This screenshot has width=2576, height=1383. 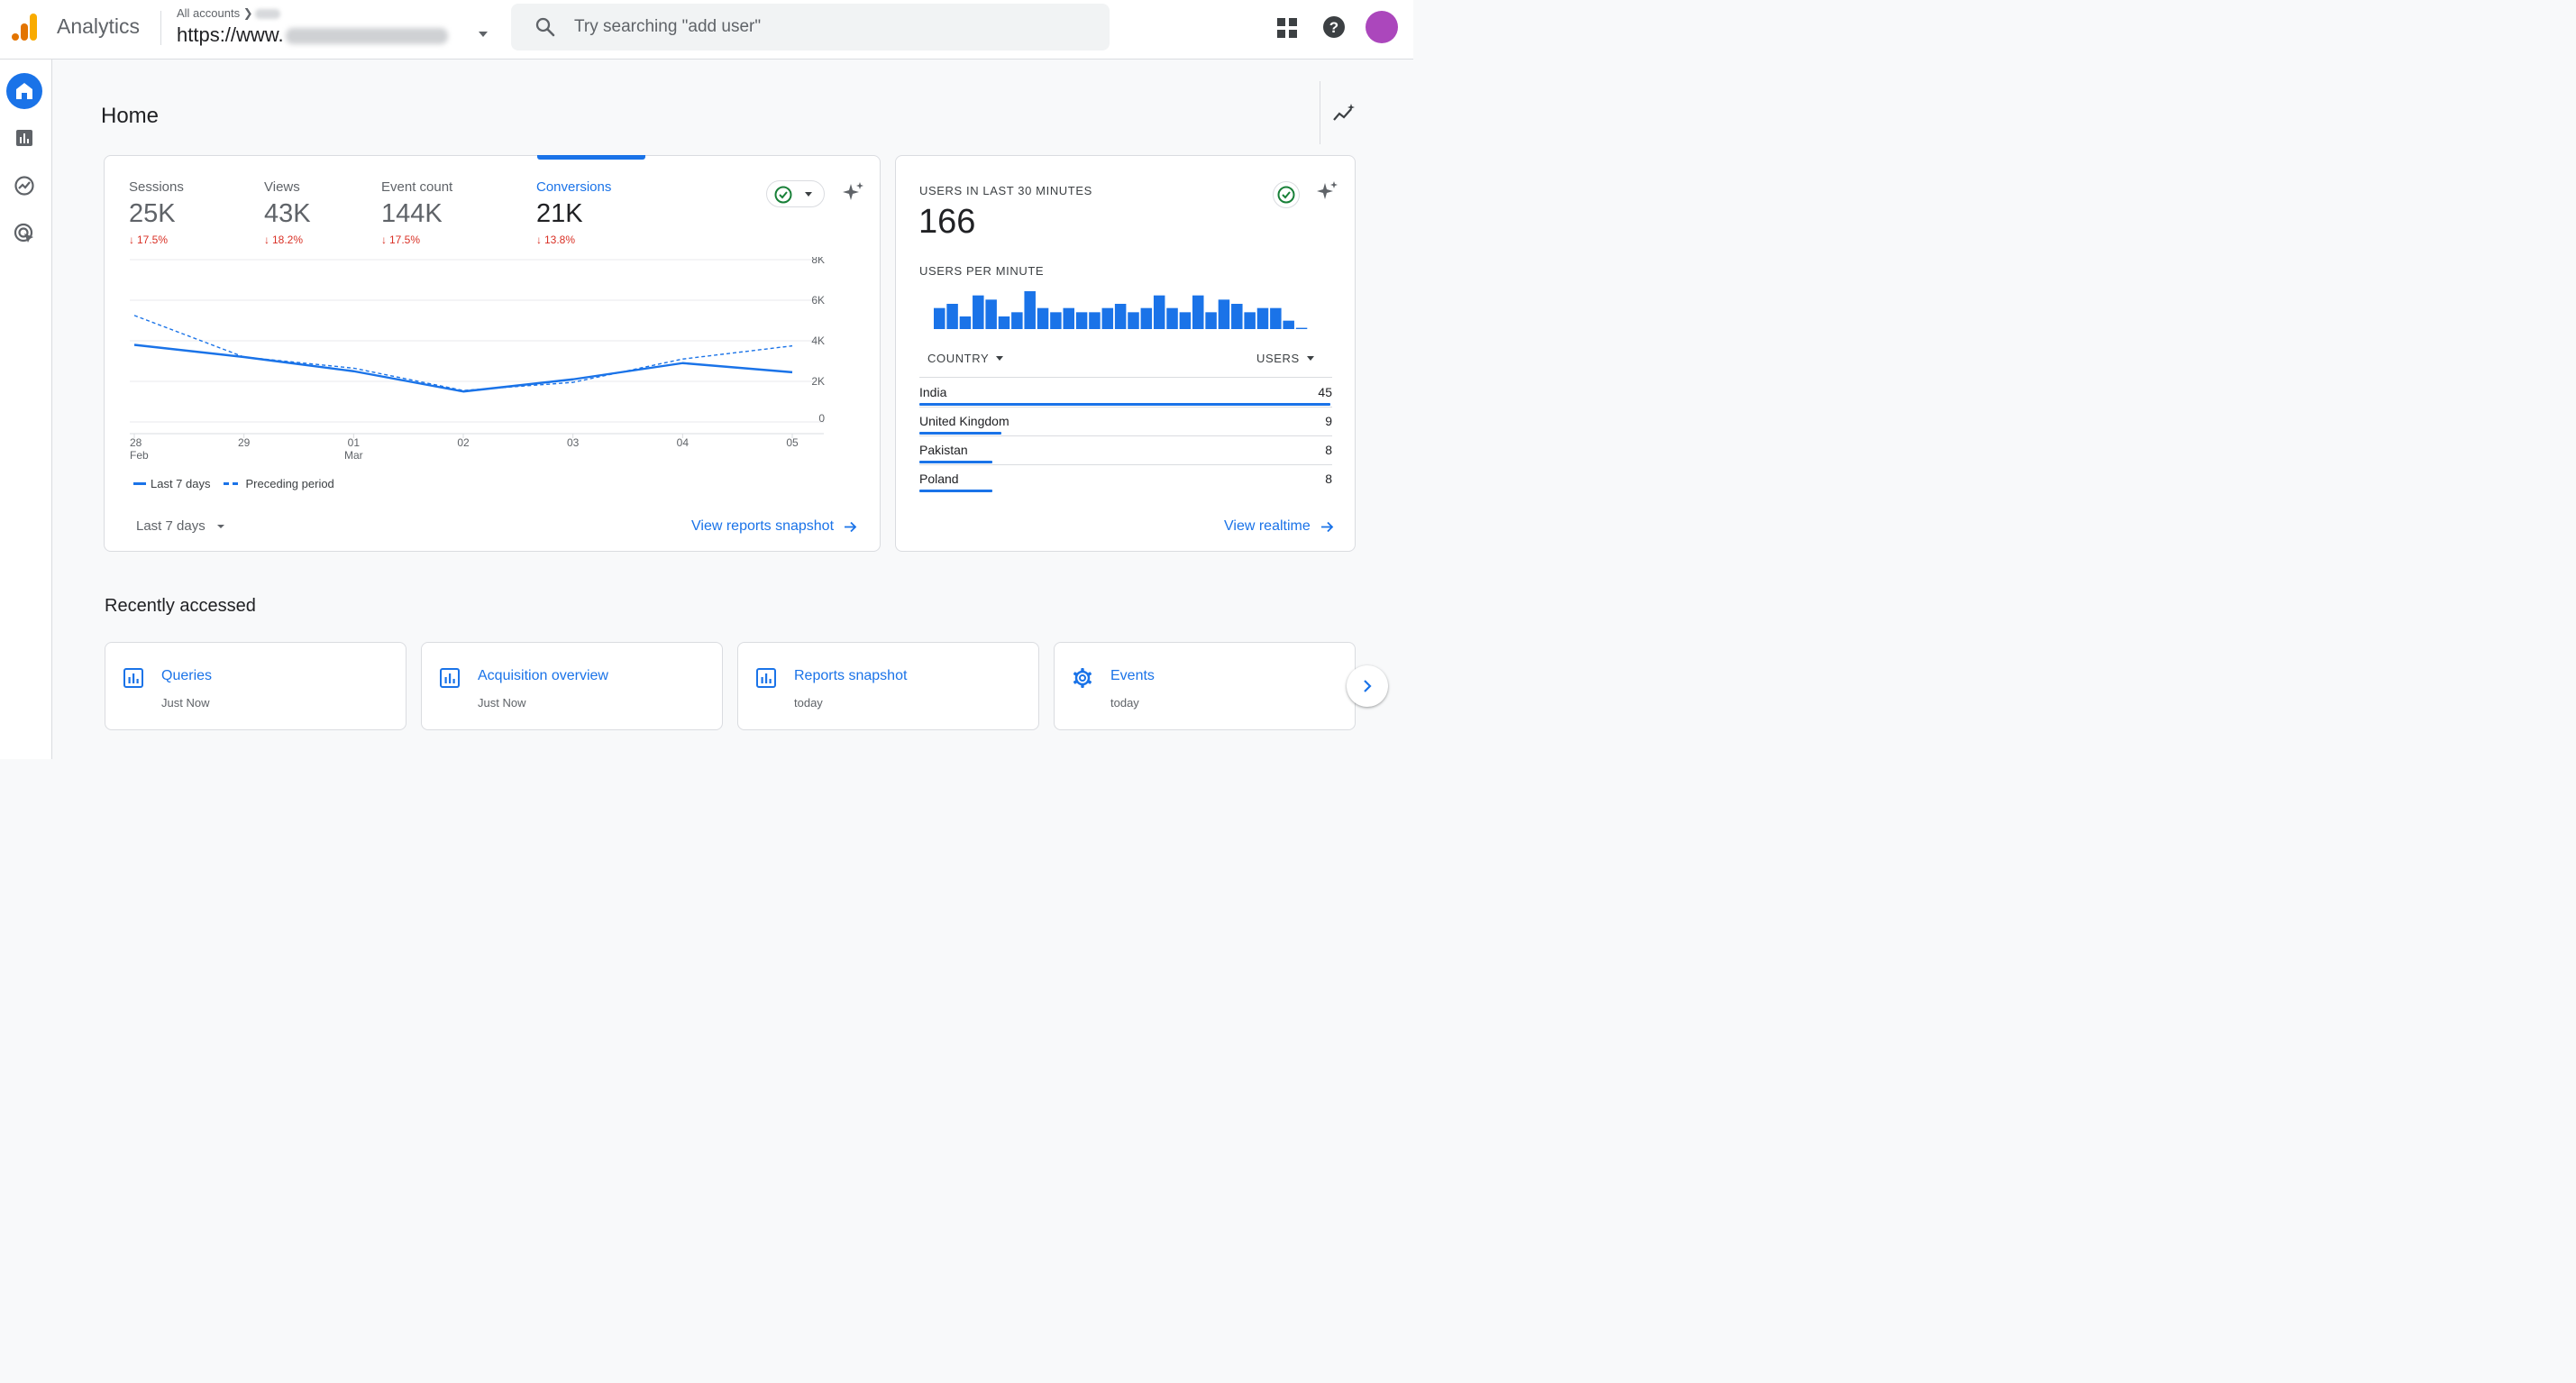 What do you see at coordinates (136, 442) in the screenshot?
I see `x-tick-label: 28` at bounding box center [136, 442].